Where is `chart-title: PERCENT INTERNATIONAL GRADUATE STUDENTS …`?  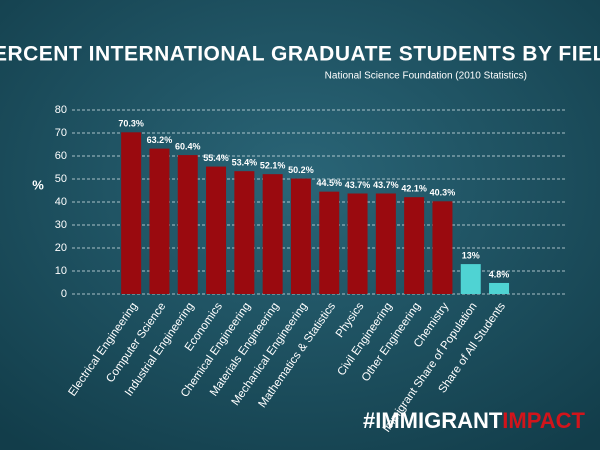 chart-title: PERCENT INTERNATIONAL GRADUATE STUDENTS … is located at coordinates (300, 54).